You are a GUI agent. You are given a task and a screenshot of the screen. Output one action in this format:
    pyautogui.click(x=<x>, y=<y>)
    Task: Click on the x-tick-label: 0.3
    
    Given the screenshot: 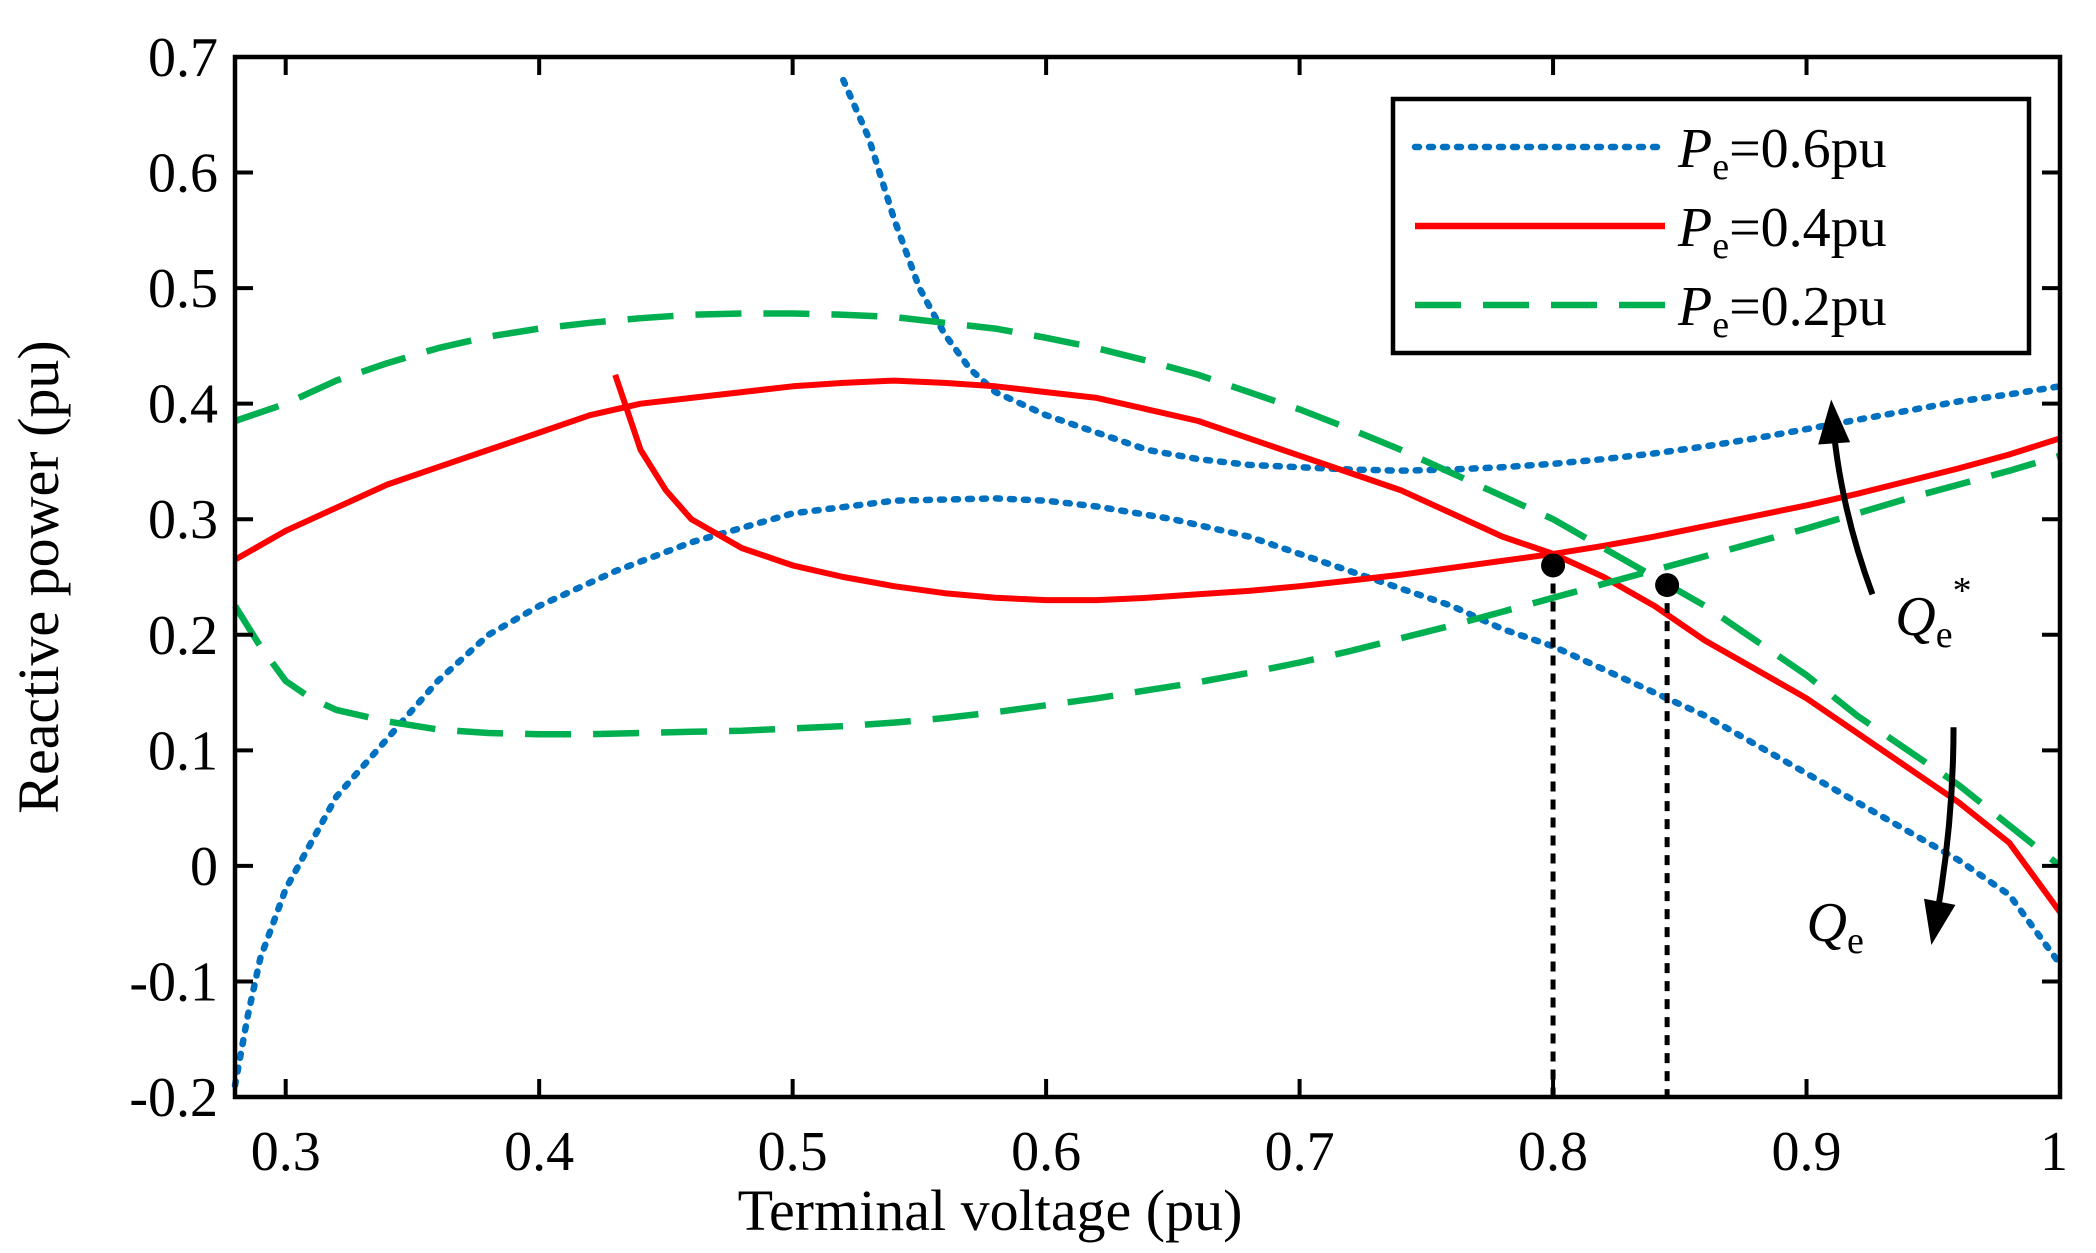 What is the action you would take?
    pyautogui.click(x=286, y=1152)
    